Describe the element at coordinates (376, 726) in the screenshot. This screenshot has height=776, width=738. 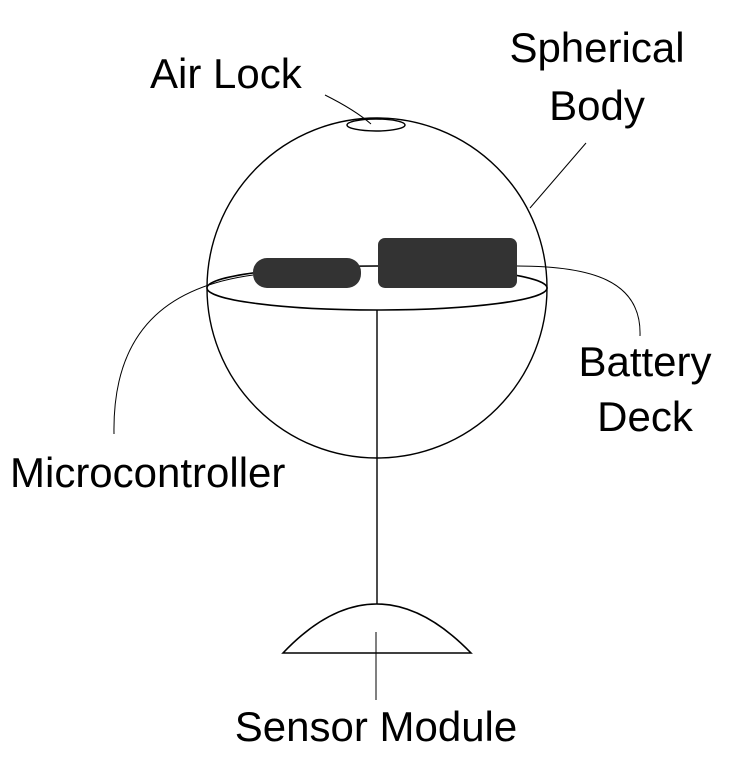
I see `sensor-module-label: Sensor Module` at that location.